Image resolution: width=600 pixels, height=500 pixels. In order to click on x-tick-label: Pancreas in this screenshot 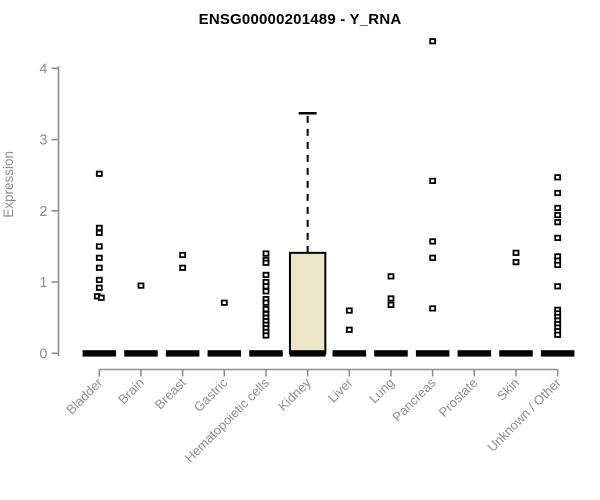, I will do `click(414, 400)`.